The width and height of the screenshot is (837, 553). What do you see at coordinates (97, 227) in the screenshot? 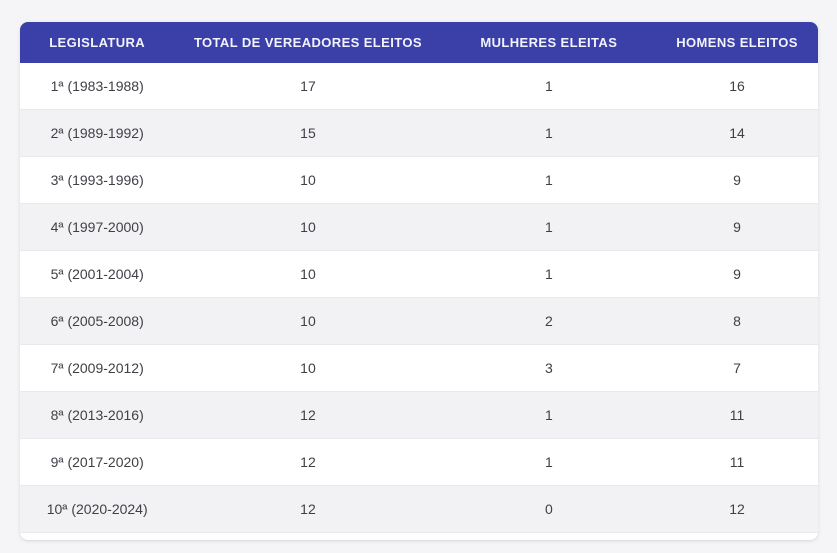
I see `cell-legislatura: 4ª (1997-2000)` at bounding box center [97, 227].